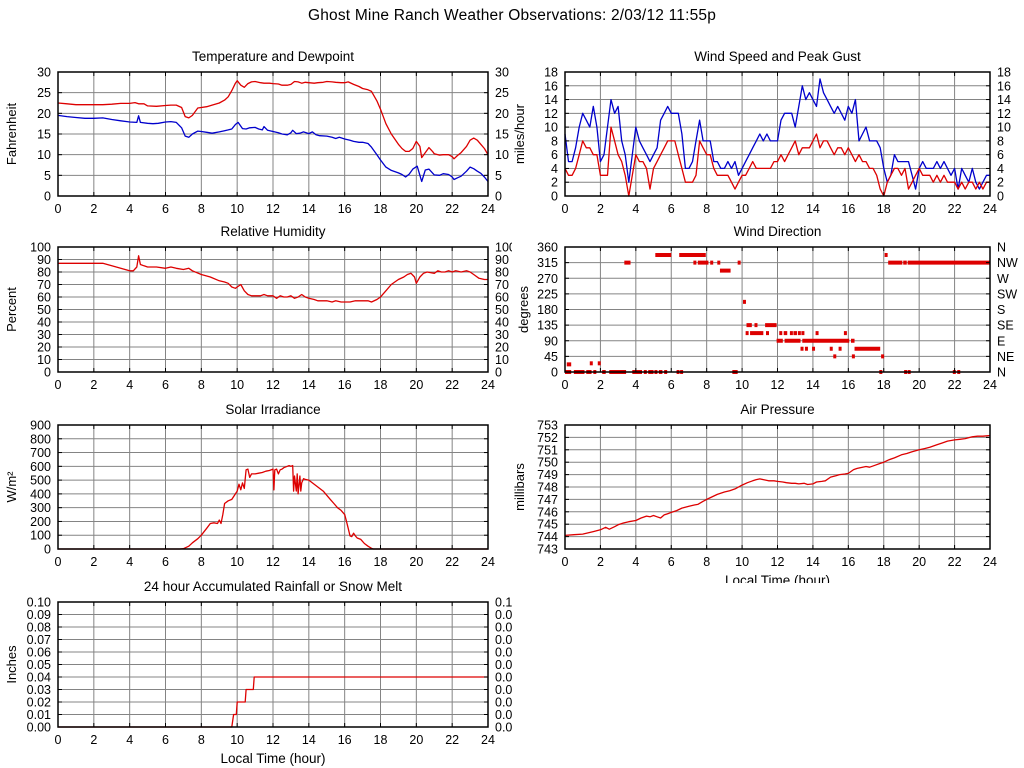  I want to click on series-wind-speed, so click(777, 161).